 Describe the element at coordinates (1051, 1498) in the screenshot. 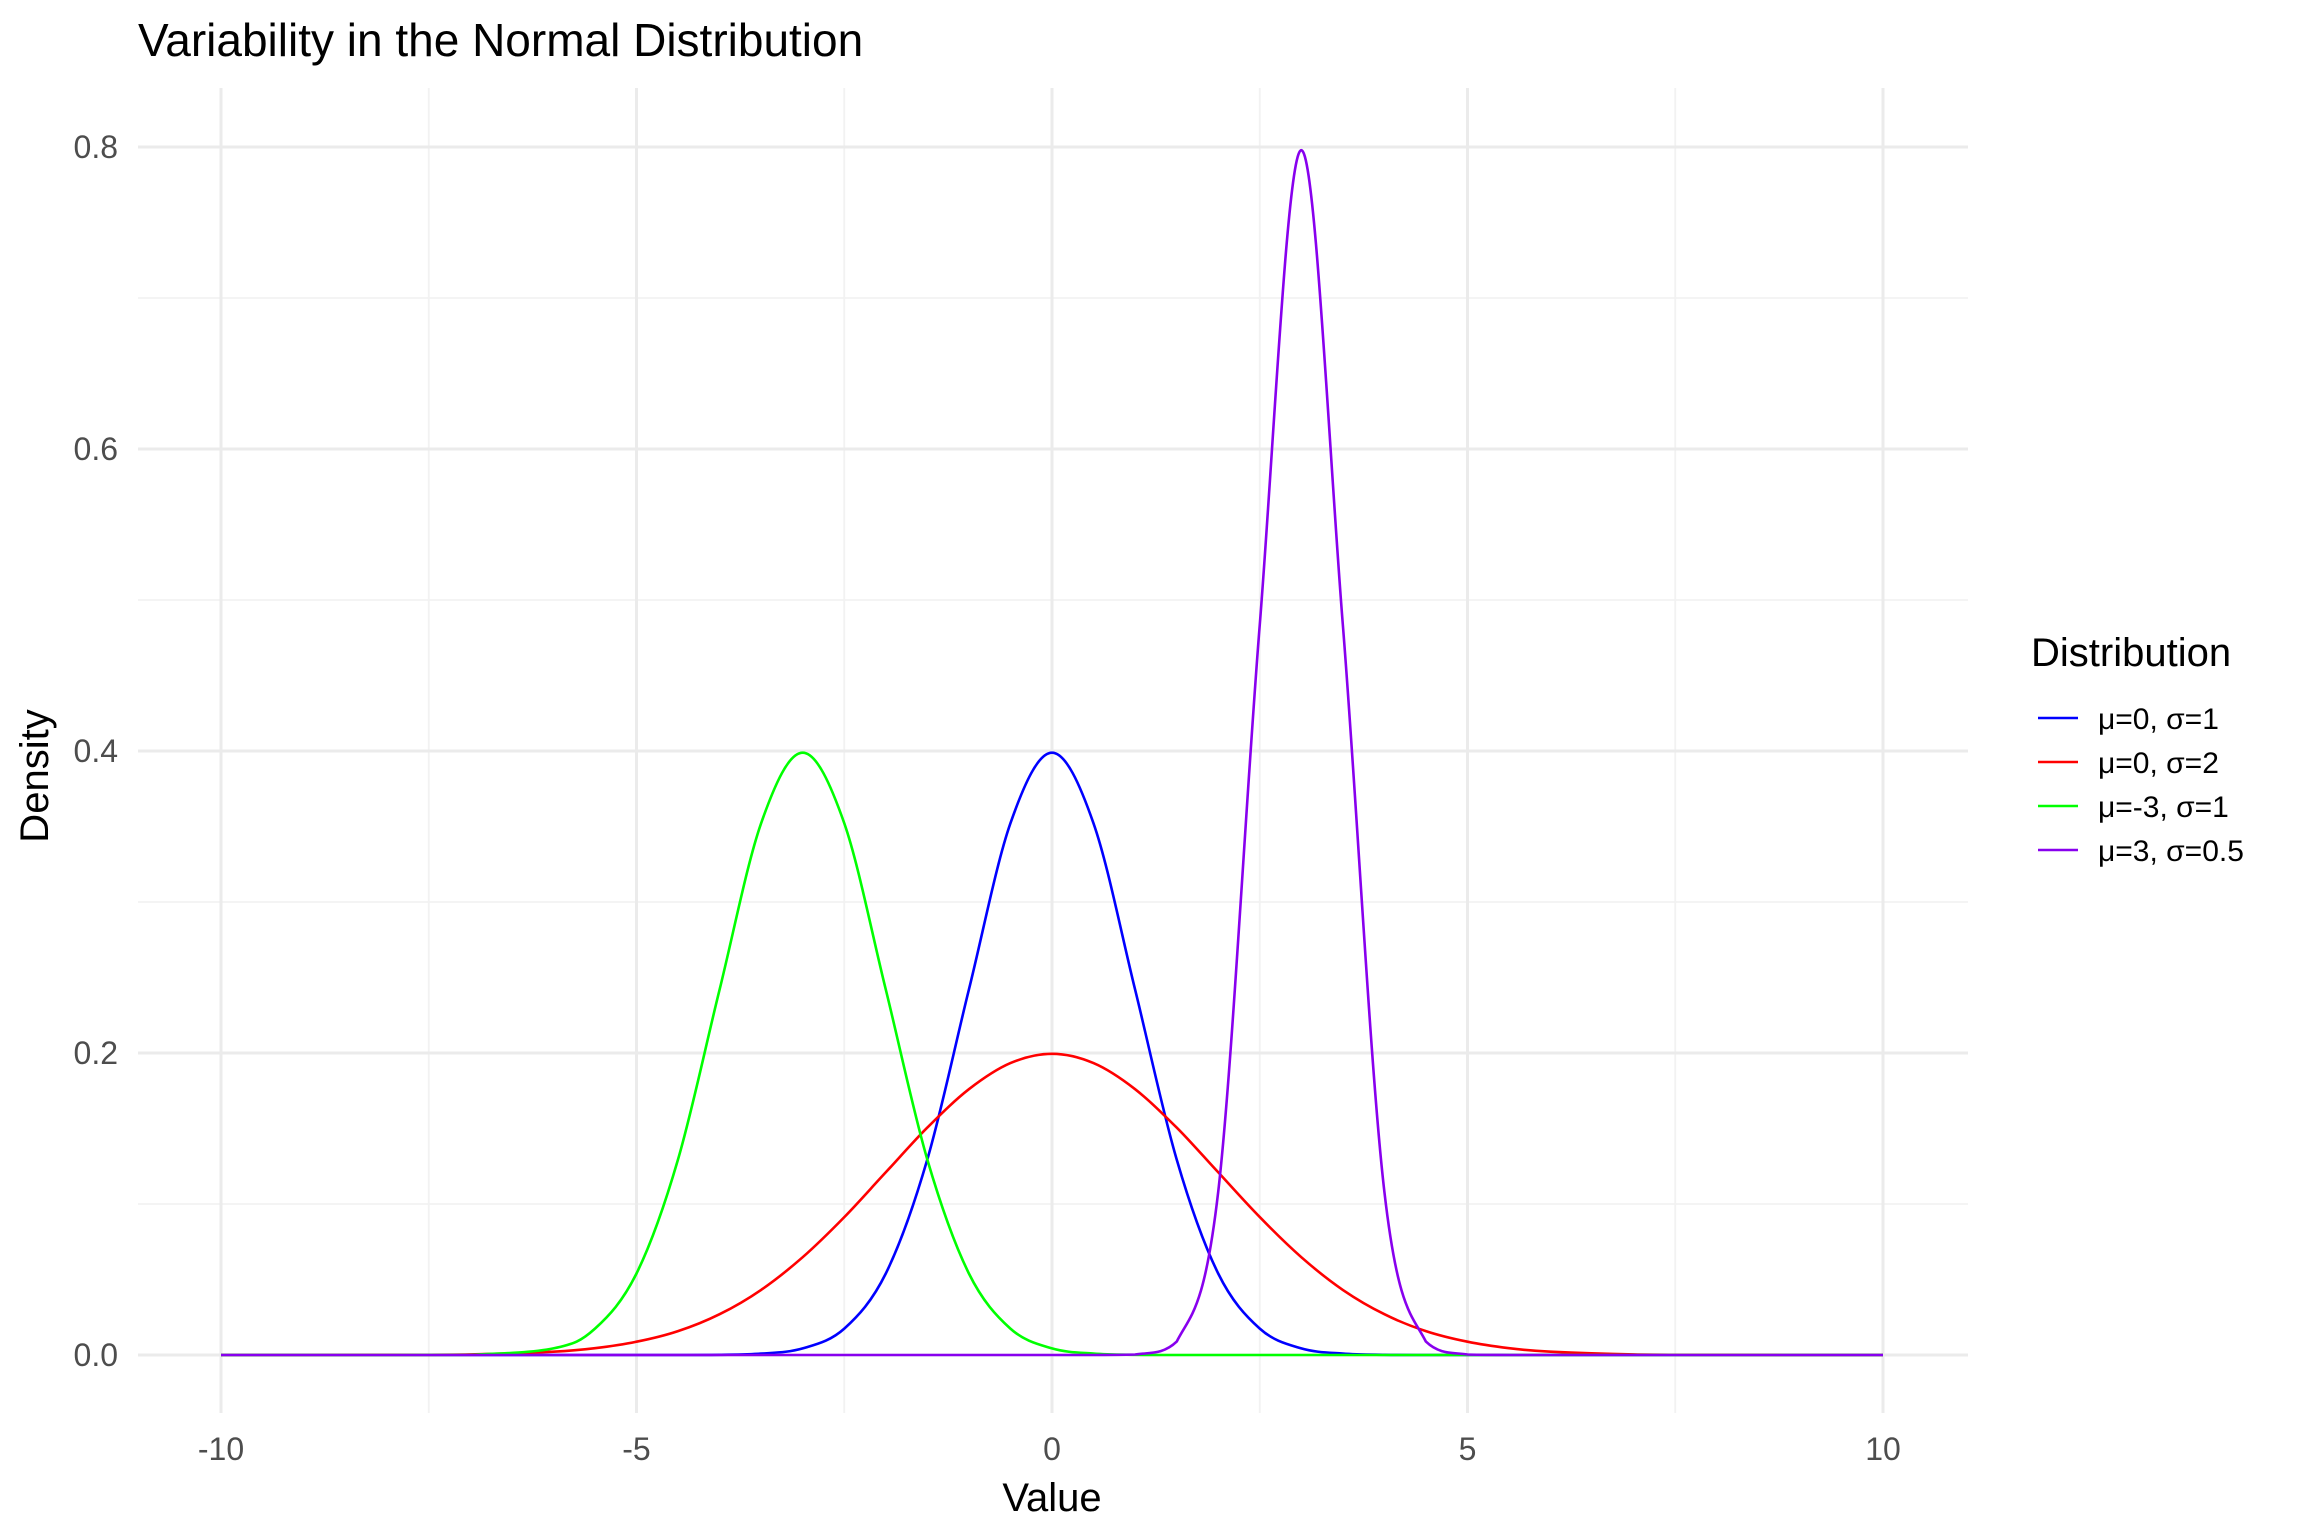

I see `x-axis-title: Value` at that location.